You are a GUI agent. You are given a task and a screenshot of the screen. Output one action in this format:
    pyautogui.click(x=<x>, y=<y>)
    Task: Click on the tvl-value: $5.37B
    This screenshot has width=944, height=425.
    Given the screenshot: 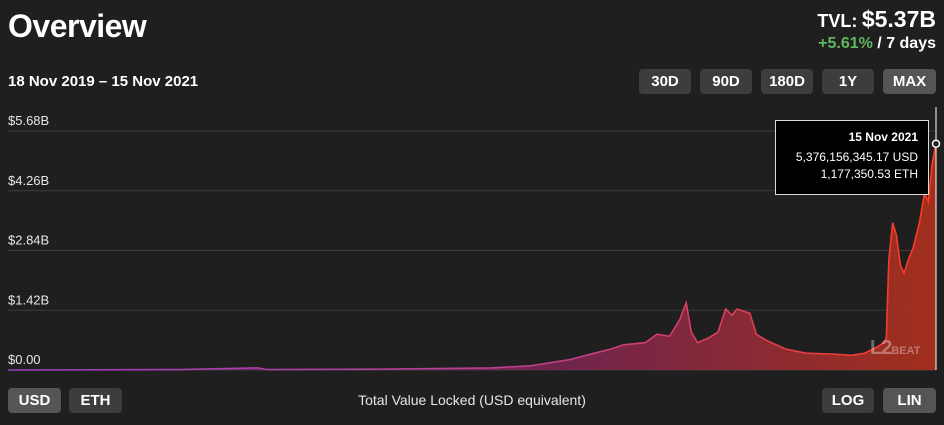 What is the action you would take?
    pyautogui.click(x=898, y=19)
    